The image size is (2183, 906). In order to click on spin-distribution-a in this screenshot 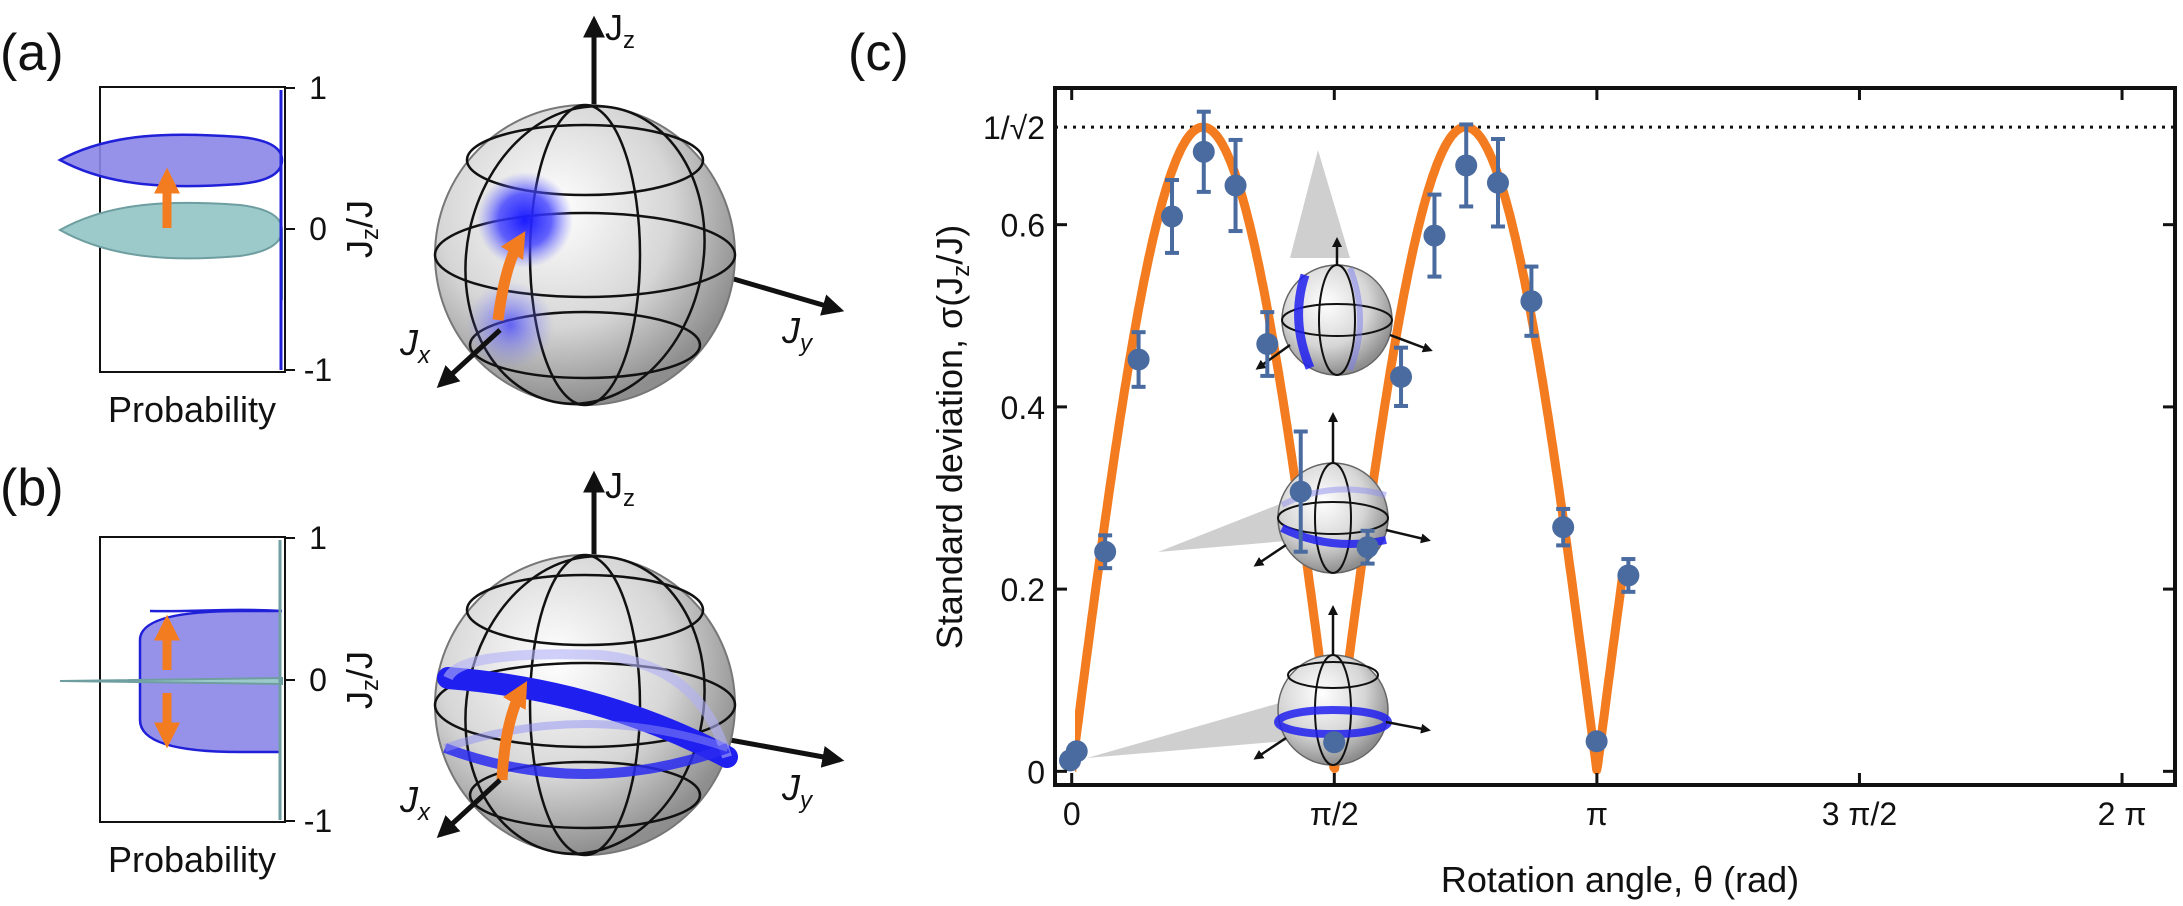, I will do `click(525, 220)`.